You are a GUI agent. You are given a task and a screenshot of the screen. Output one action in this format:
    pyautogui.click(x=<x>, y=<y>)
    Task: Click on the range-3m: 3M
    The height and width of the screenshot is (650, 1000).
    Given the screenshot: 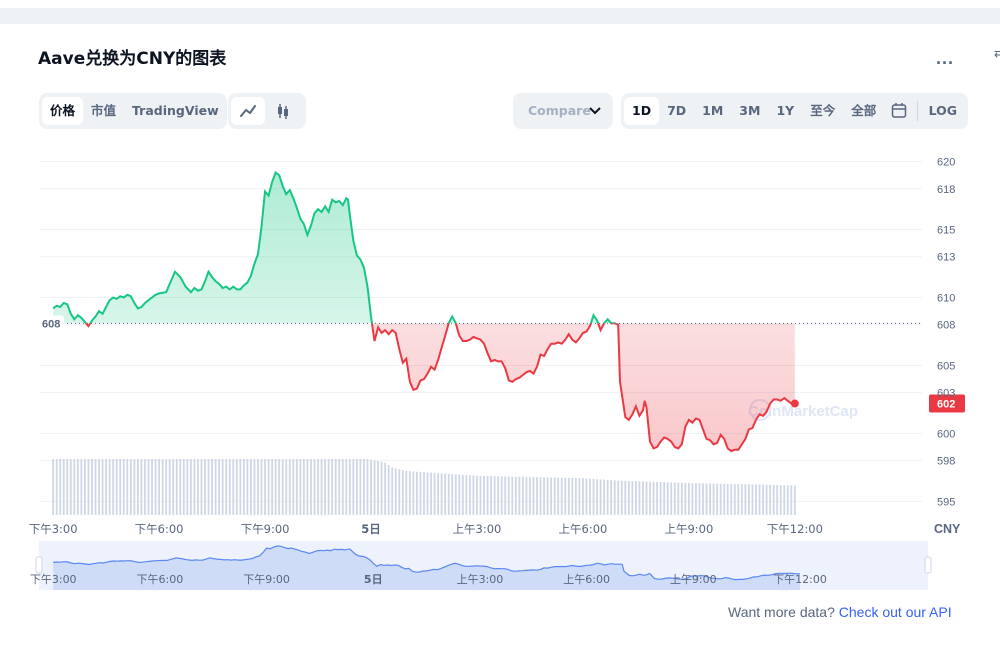 What is the action you would take?
    pyautogui.click(x=750, y=110)
    